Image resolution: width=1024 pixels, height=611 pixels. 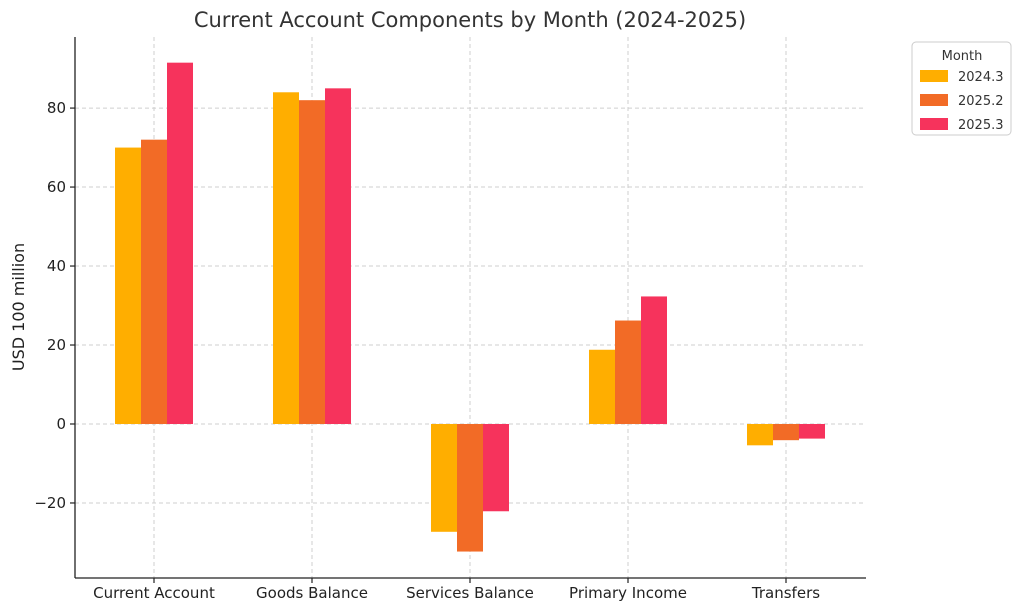 I want to click on x-tick-label: Primary Income, so click(x=628, y=593).